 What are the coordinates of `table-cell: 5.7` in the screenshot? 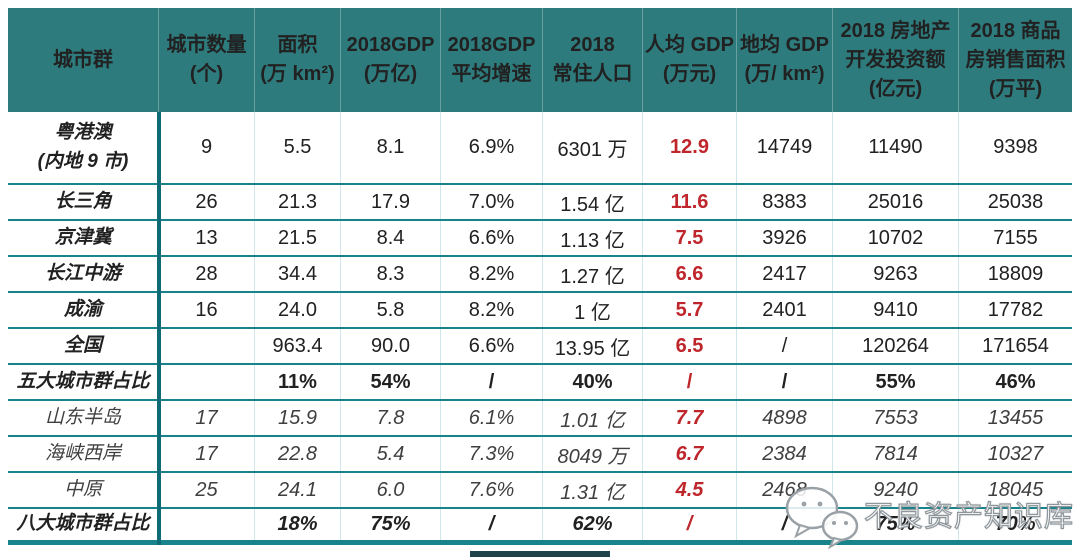 It's located at (689, 310).